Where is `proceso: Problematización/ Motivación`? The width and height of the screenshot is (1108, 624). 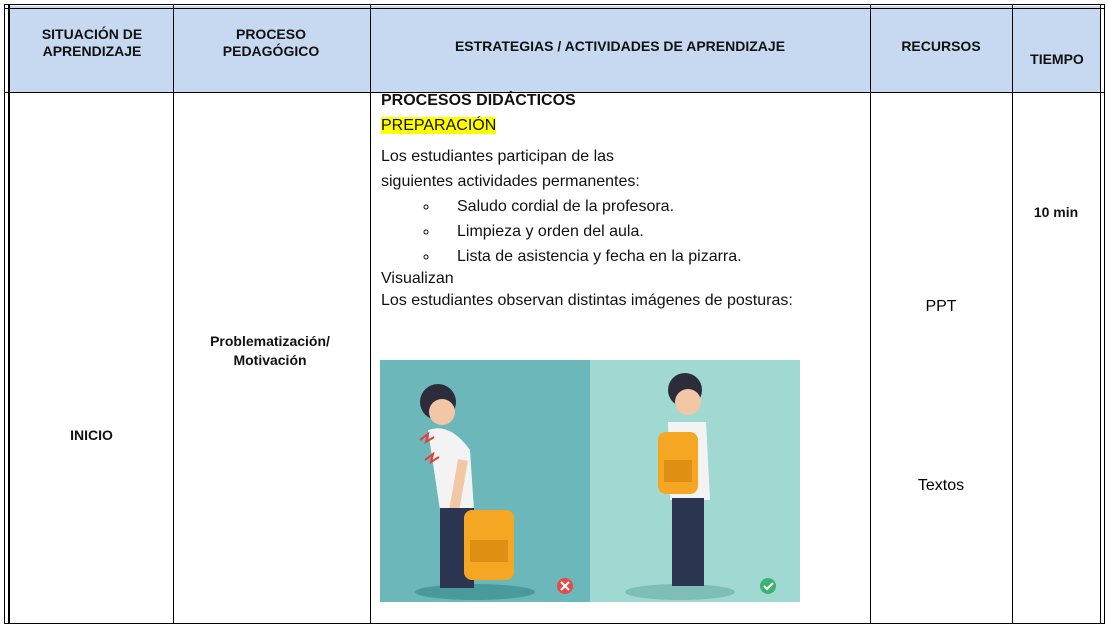
proceso: Problematización/ Motivación is located at coordinates (270, 350).